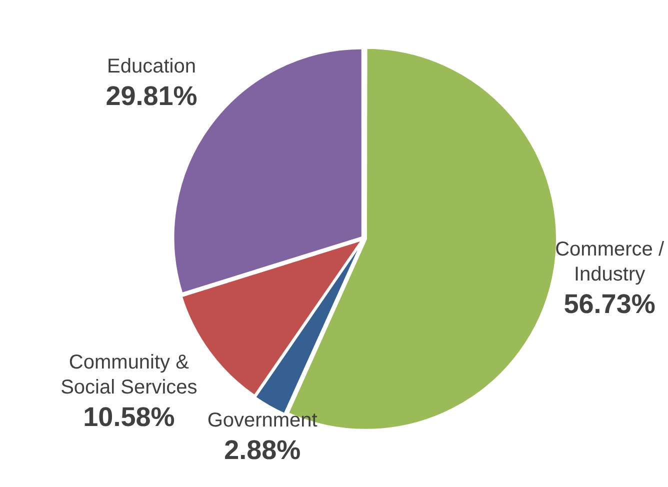 The image size is (668, 487). What do you see at coordinates (262, 449) in the screenshot?
I see `data-label: 2.88%` at bounding box center [262, 449].